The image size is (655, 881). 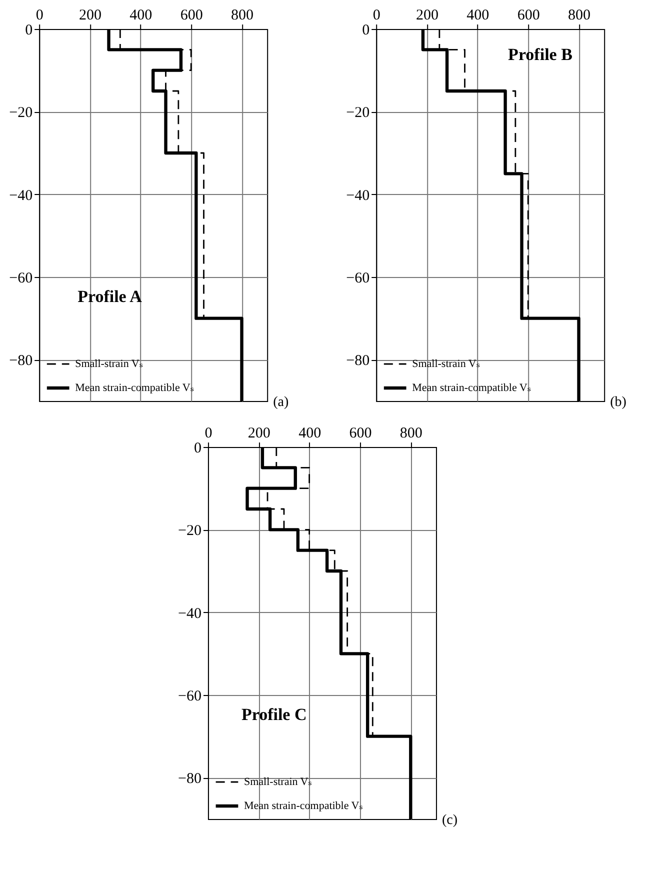 What do you see at coordinates (618, 402) in the screenshot?
I see `text: (b)` at bounding box center [618, 402].